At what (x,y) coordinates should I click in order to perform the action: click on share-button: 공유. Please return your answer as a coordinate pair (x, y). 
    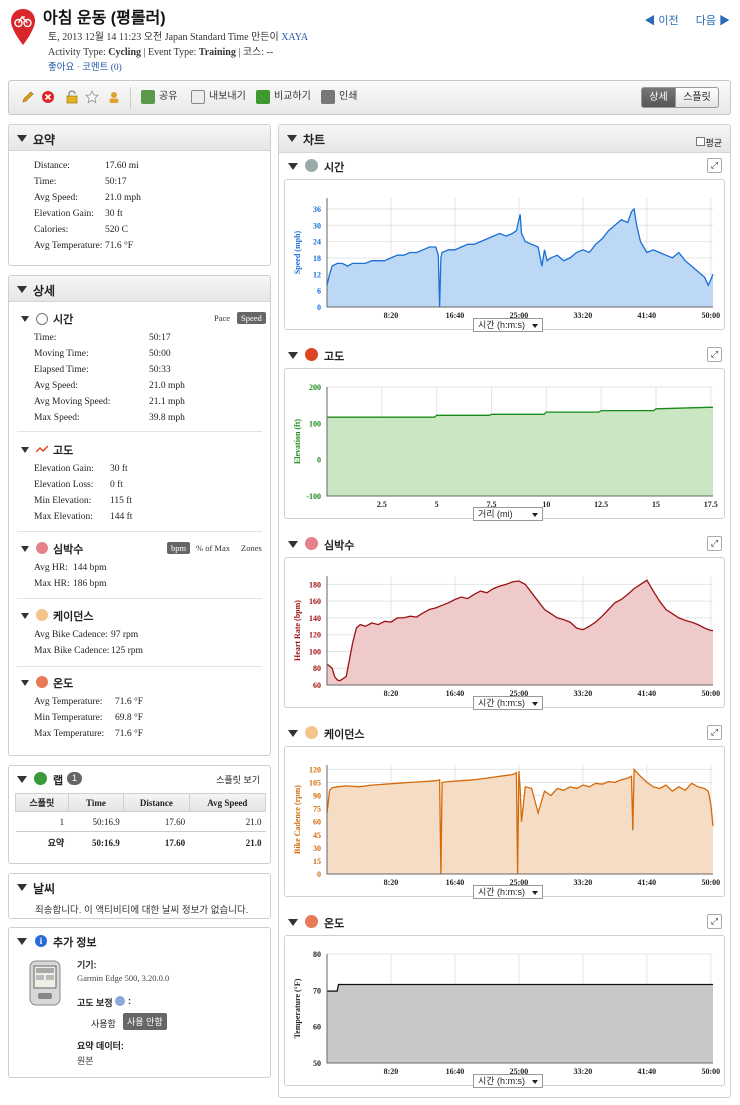
    Looking at the image, I should click on (159, 98).